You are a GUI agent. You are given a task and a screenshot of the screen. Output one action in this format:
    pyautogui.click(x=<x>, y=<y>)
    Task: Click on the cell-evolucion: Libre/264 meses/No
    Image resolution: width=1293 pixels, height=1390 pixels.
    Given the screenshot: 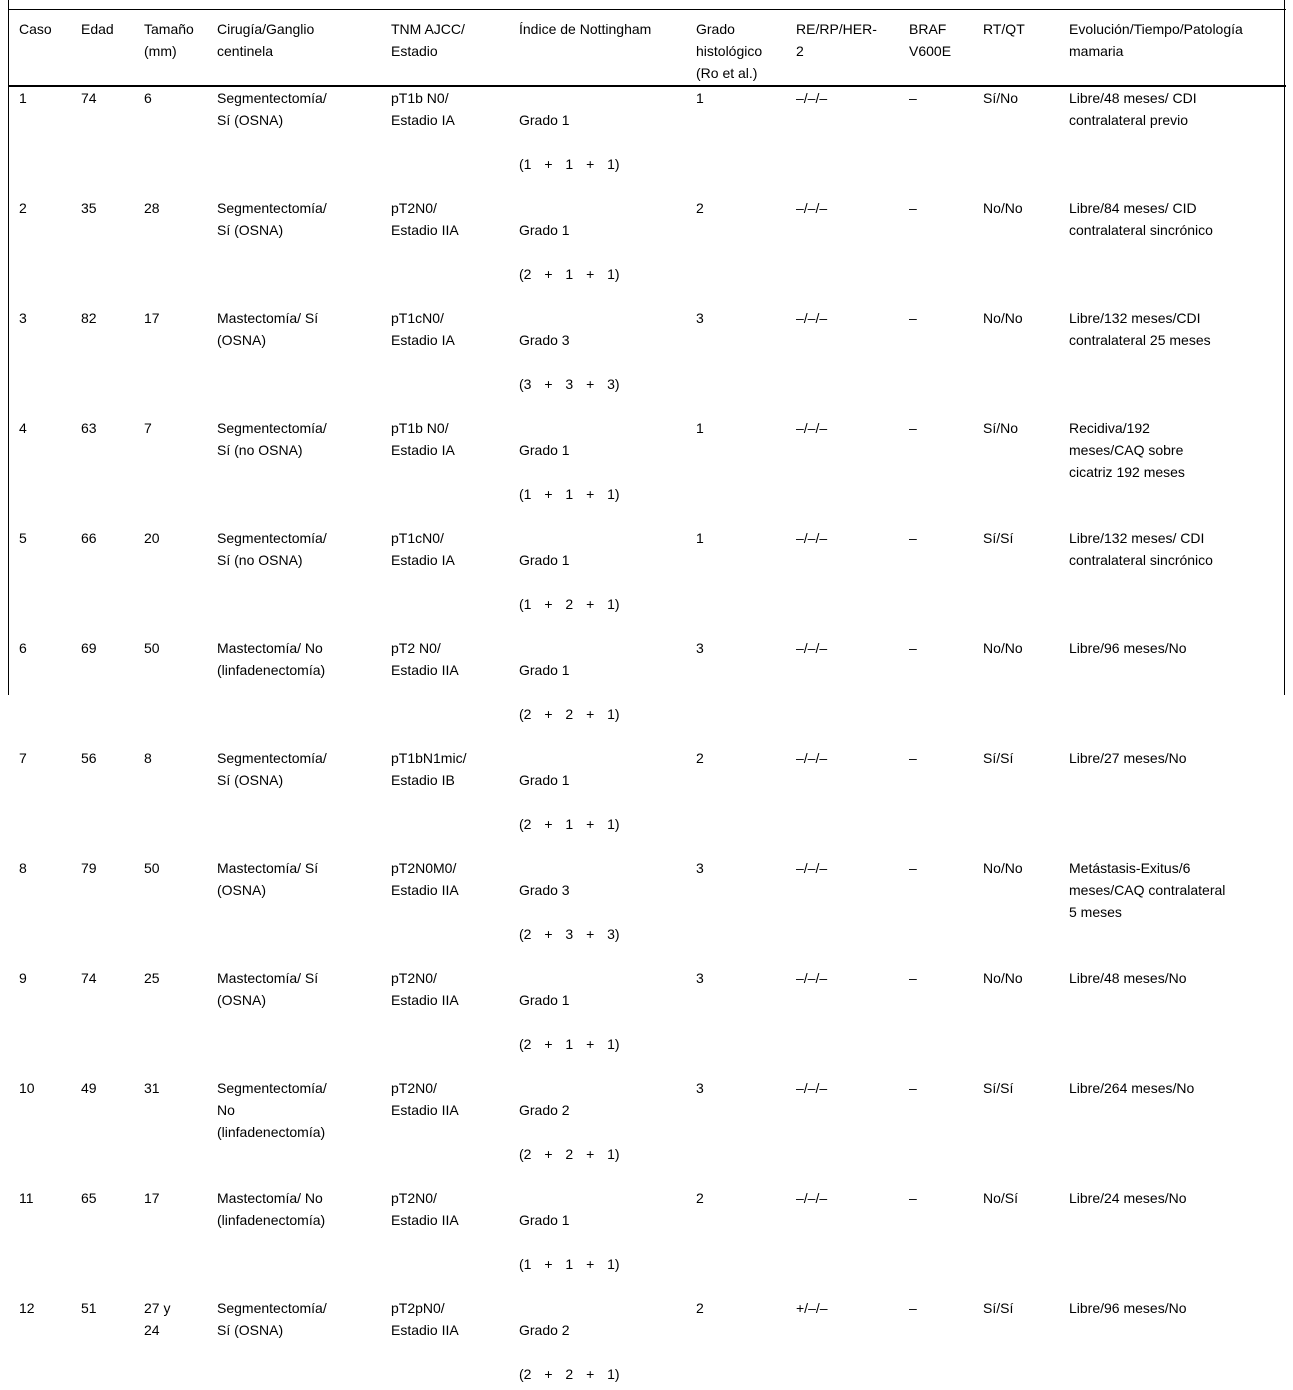 What is the action you would take?
    pyautogui.click(x=1132, y=1088)
    